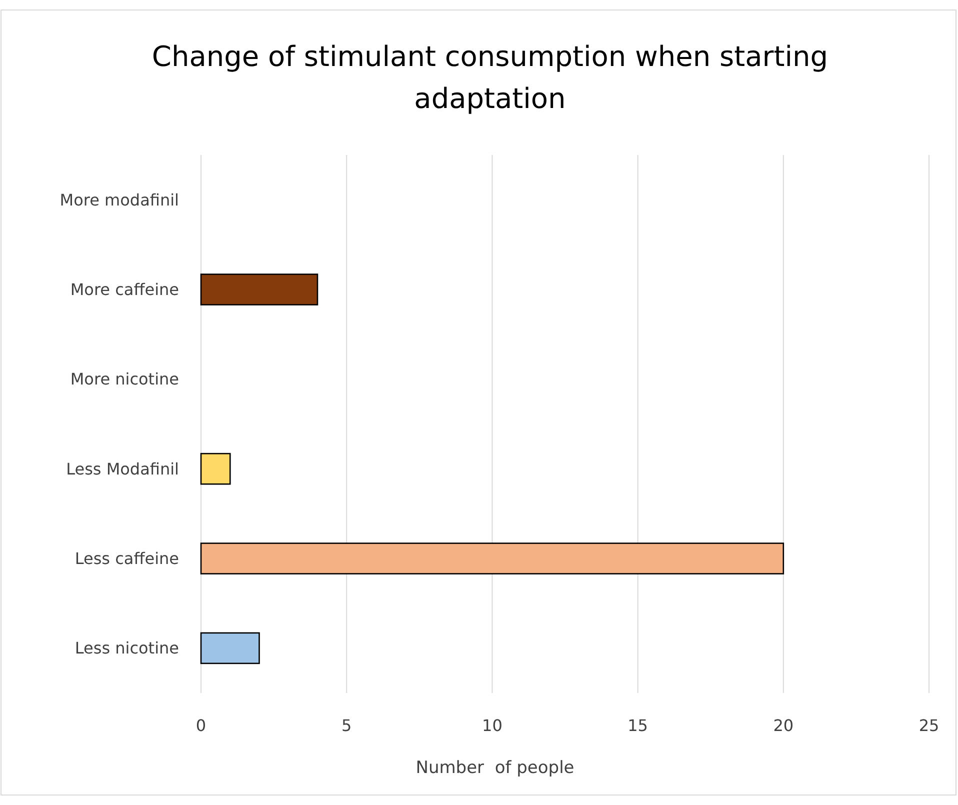 This screenshot has height=805, width=958. I want to click on y-tick-label: Less nicotine, so click(126, 648).